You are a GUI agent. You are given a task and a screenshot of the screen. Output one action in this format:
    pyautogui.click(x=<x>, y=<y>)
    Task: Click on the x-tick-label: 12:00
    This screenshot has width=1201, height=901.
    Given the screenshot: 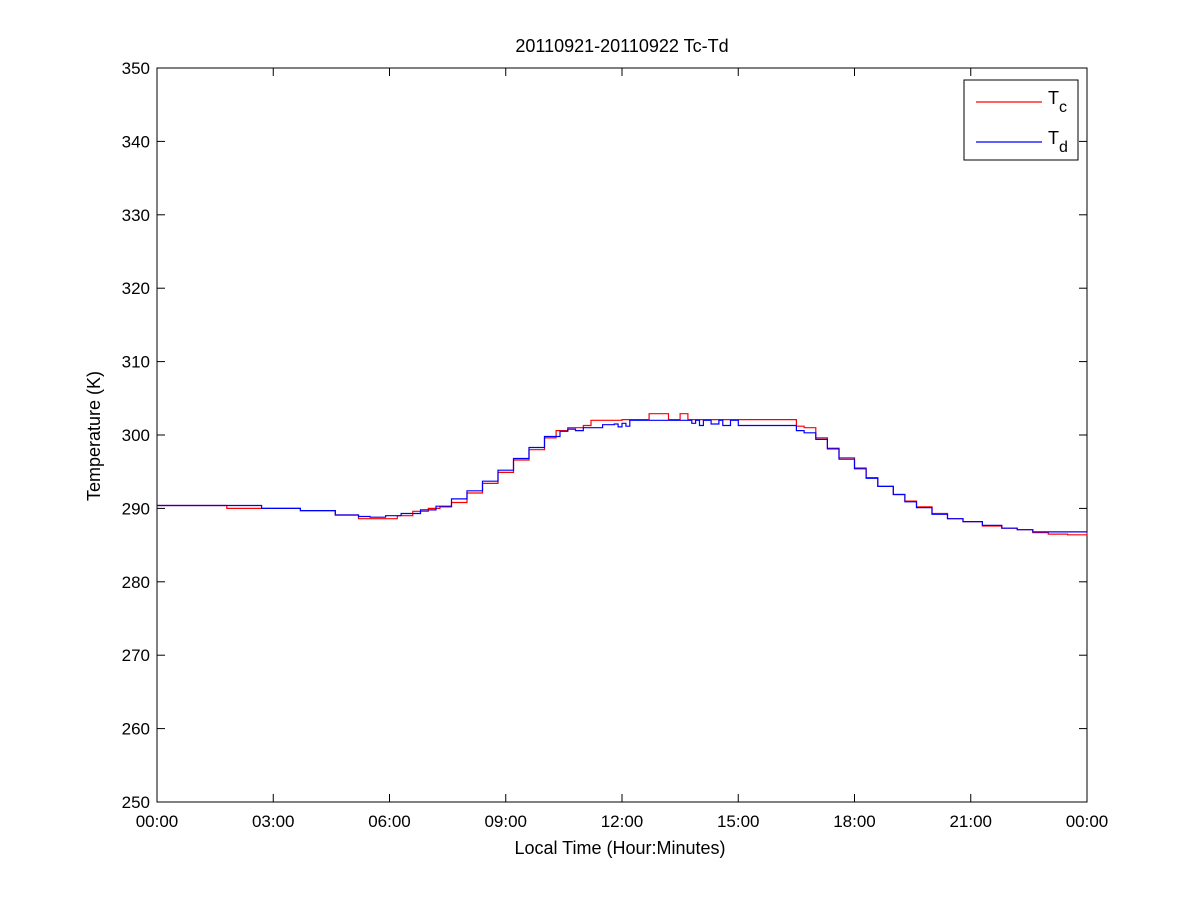 What is the action you would take?
    pyautogui.click(x=622, y=821)
    